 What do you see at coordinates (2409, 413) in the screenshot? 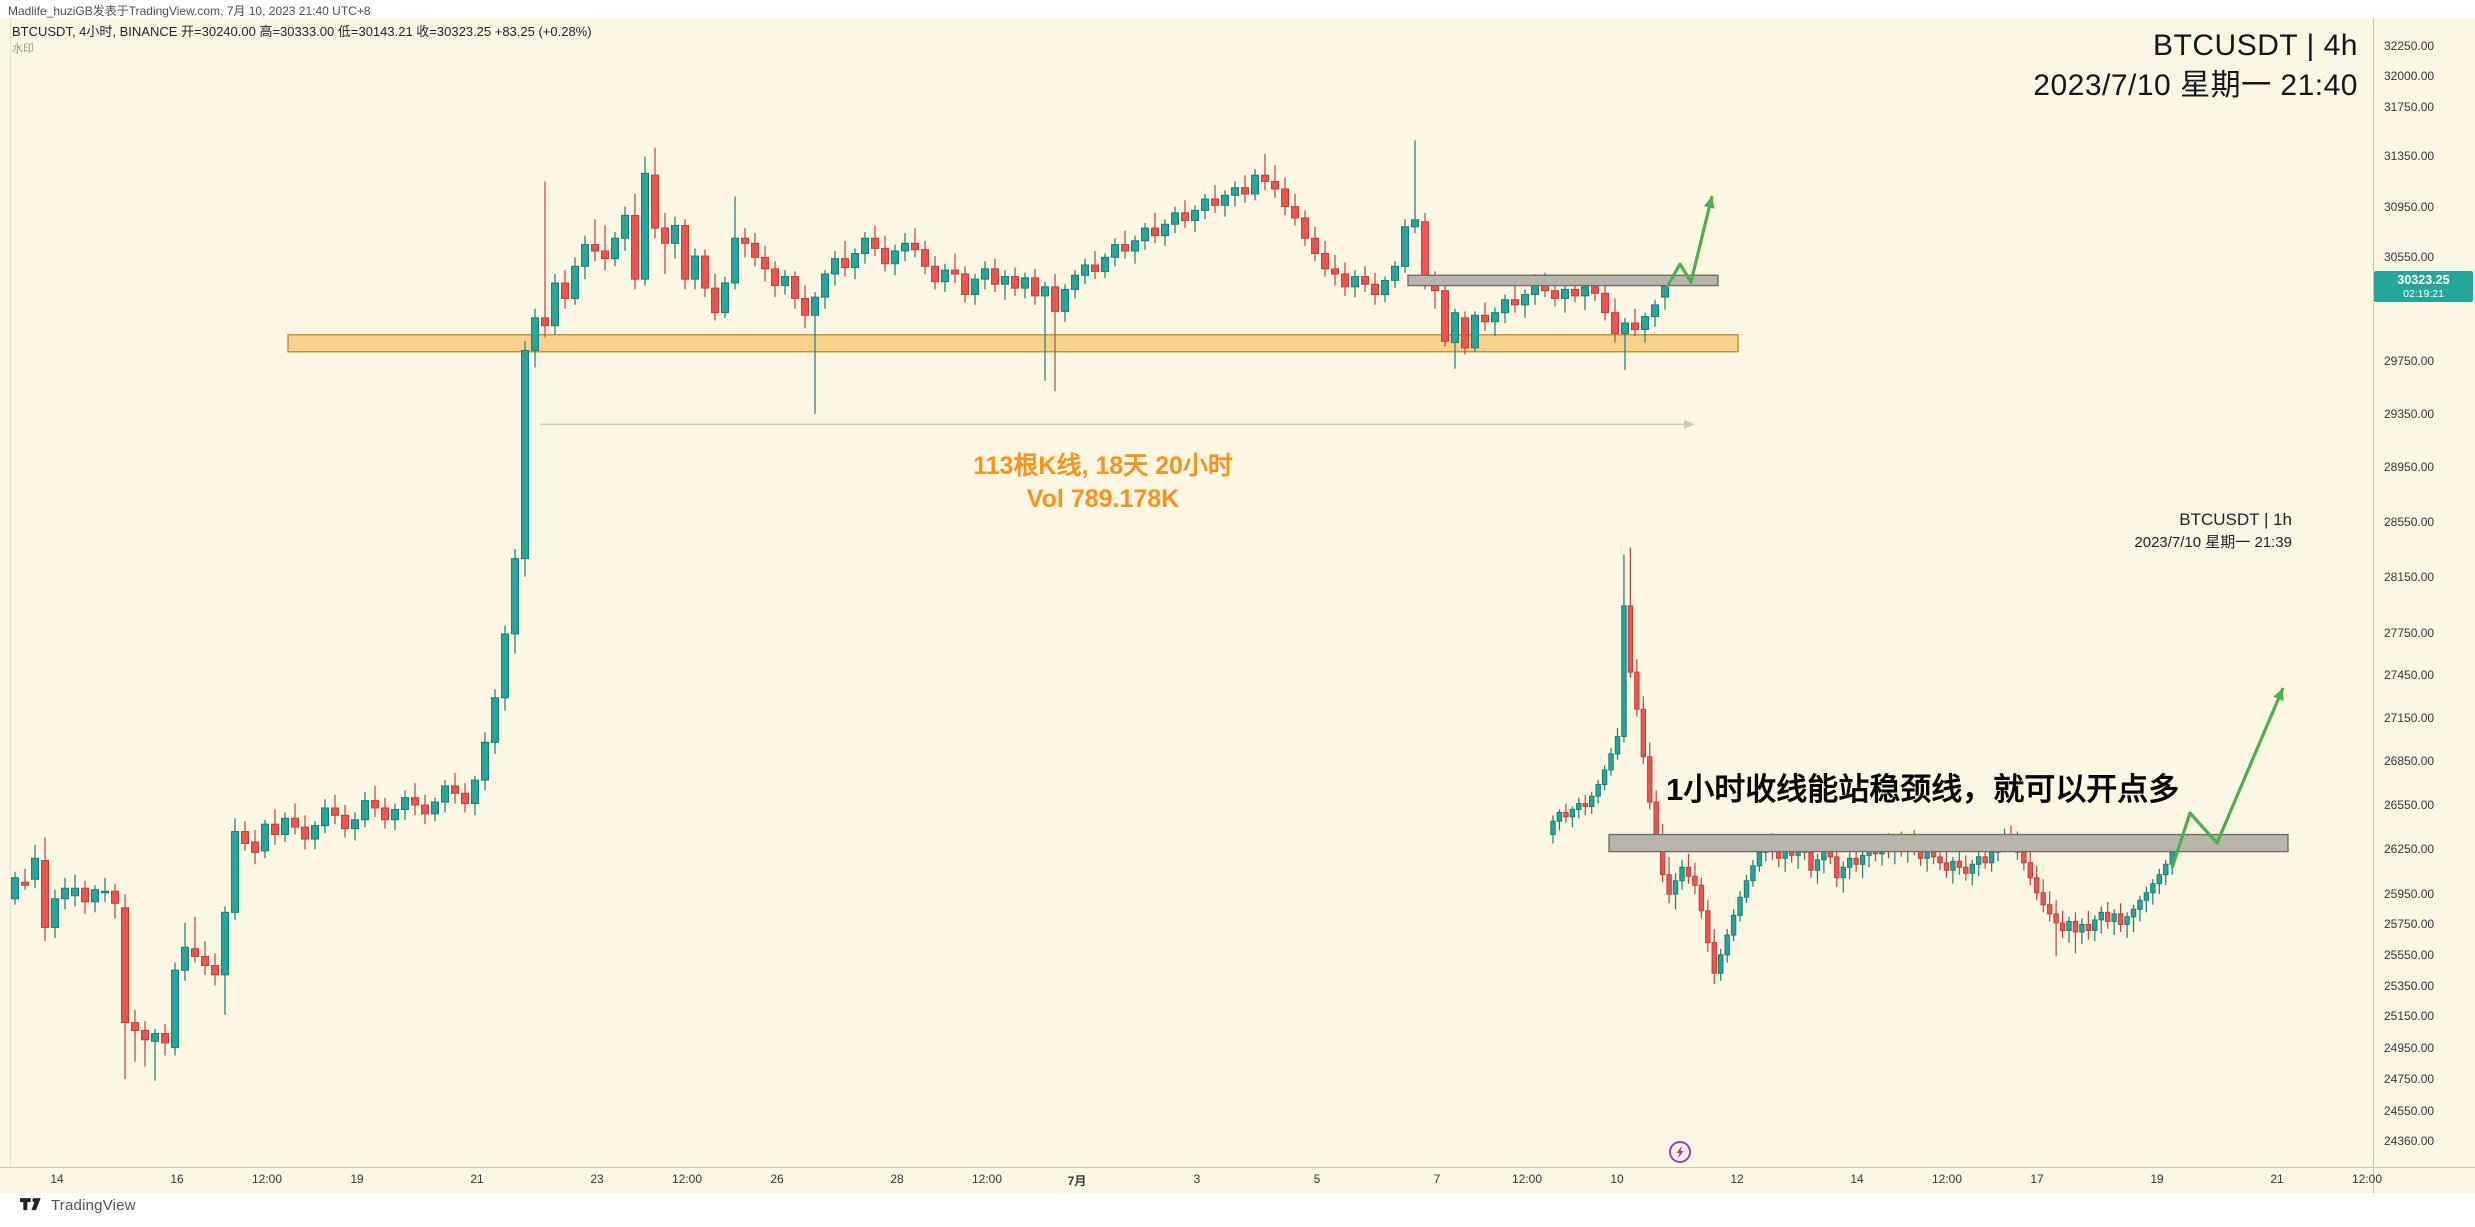
I see `price-axis-label: 29350.00` at bounding box center [2409, 413].